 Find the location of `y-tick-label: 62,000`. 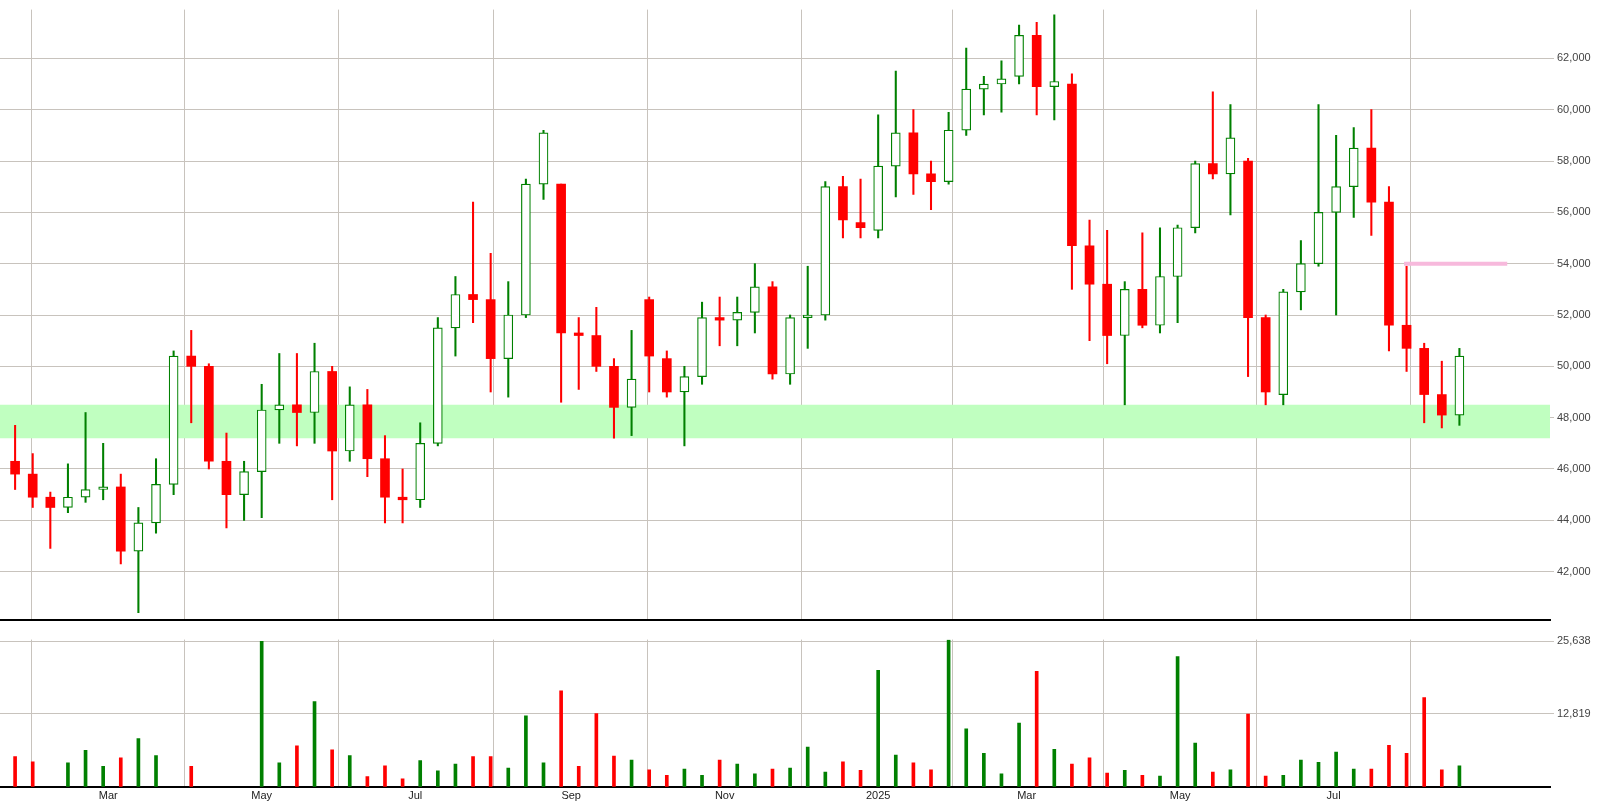

y-tick-label: 62,000 is located at coordinates (1574, 57).